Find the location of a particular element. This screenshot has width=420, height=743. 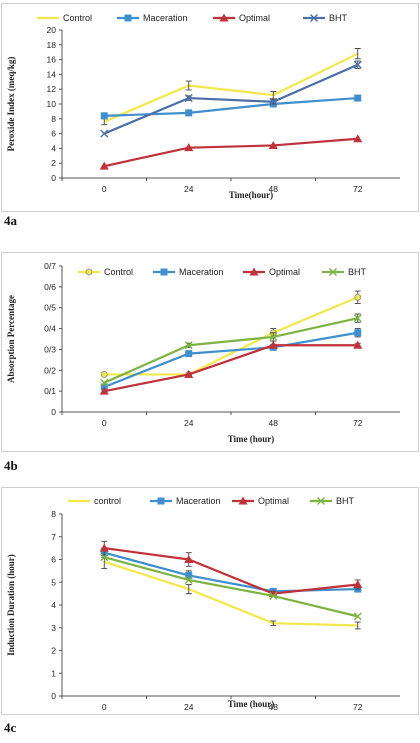

y-tick-label: 3 is located at coordinates (53, 628).